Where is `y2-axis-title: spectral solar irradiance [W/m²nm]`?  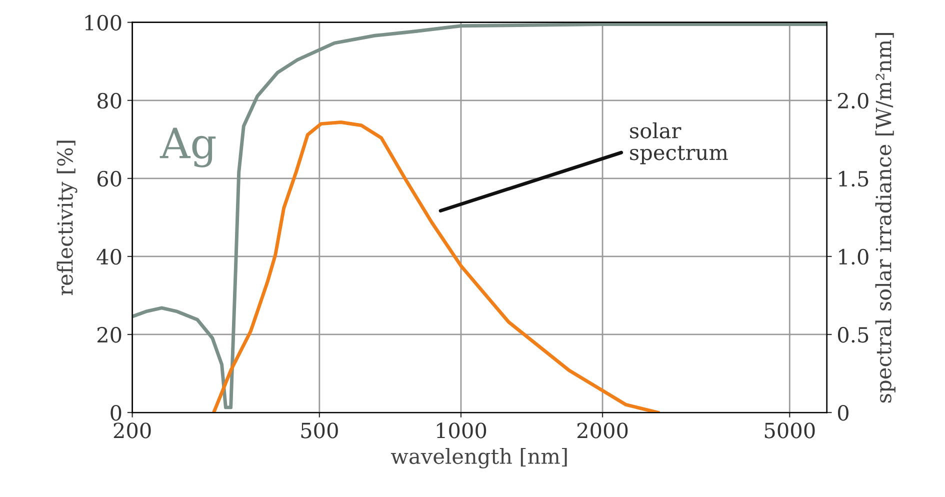 y2-axis-title: spectral solar irradiance [W/m²nm] is located at coordinates (885, 217).